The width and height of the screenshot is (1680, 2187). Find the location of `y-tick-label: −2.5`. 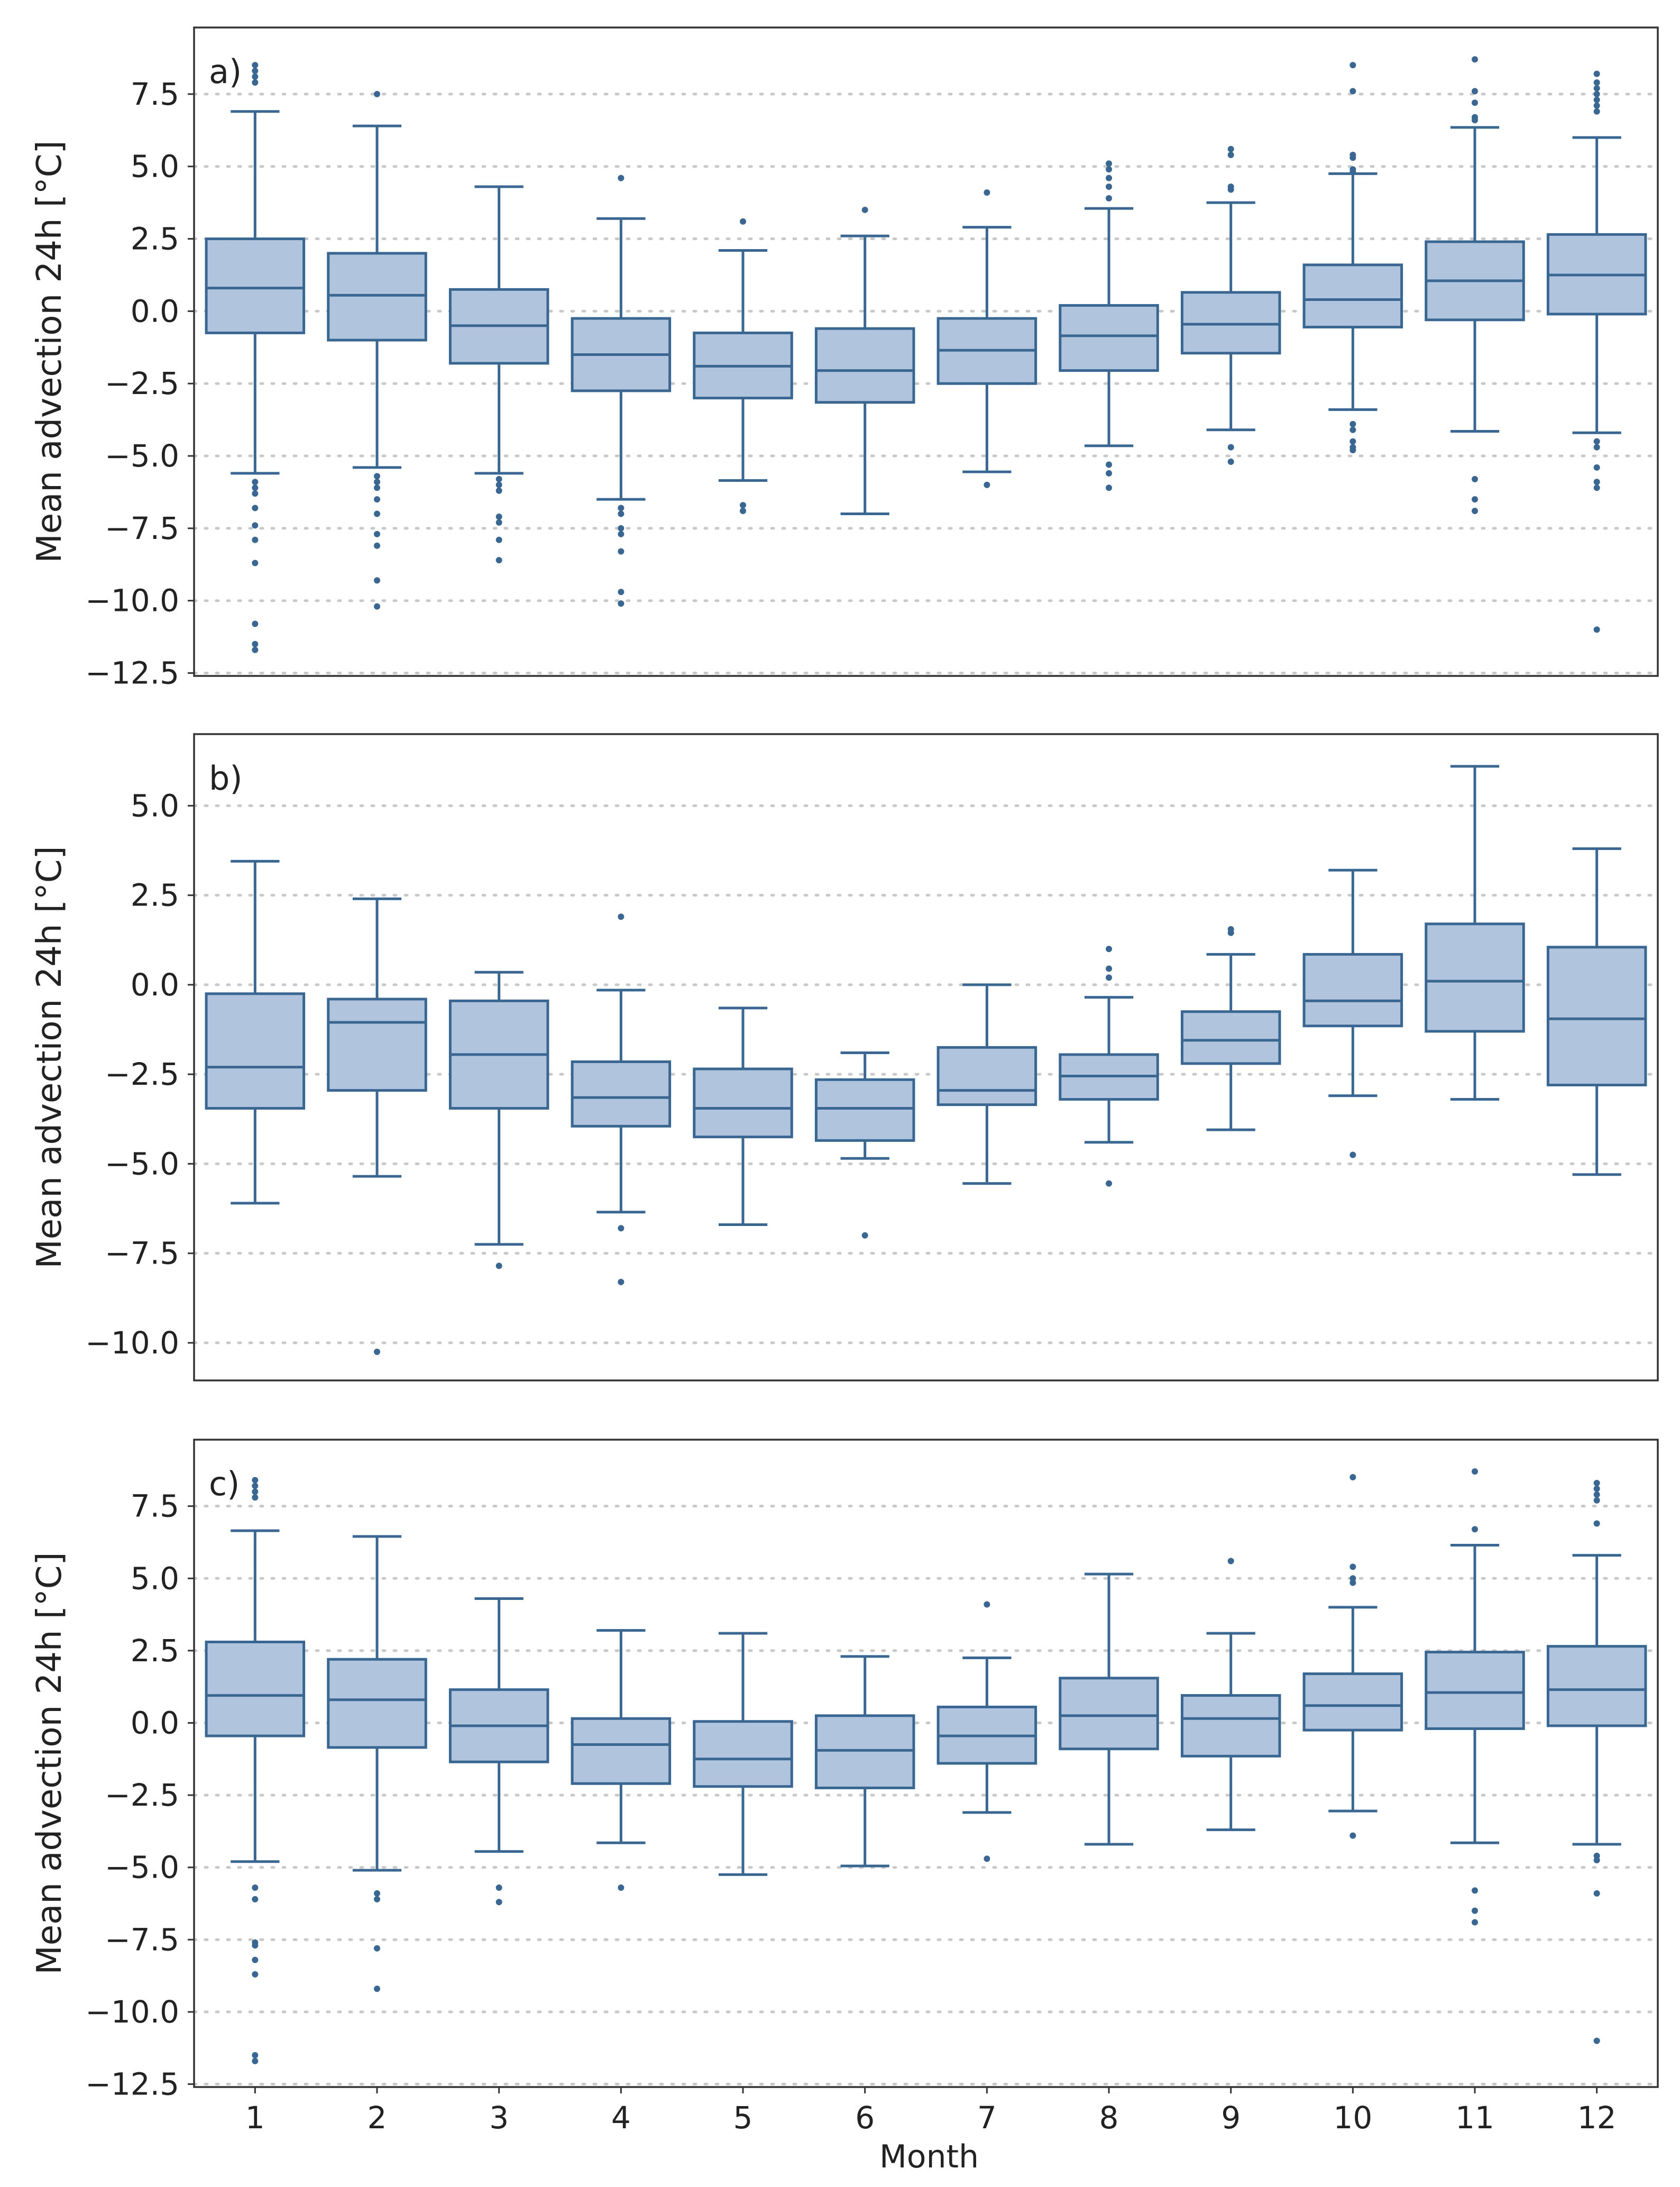

y-tick-label: −2.5 is located at coordinates (142, 383).